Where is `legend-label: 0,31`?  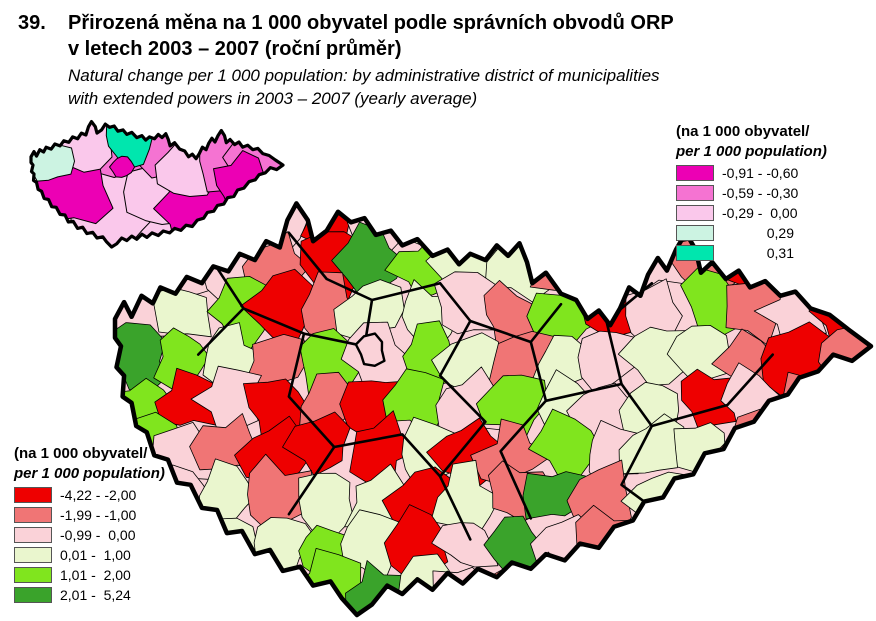
legend-label: 0,31 is located at coordinates (780, 252).